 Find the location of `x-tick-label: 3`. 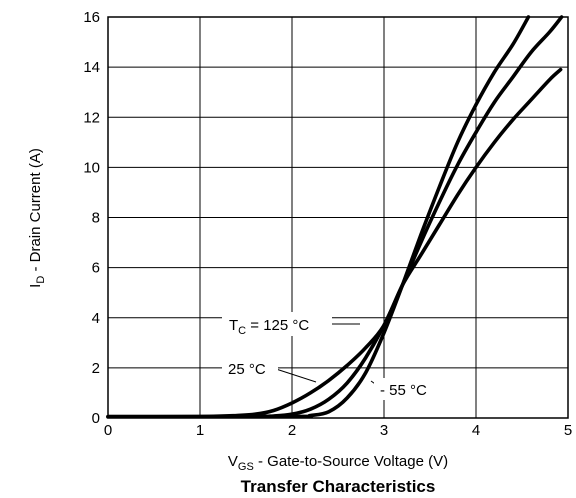

x-tick-label: 3 is located at coordinates (384, 430).